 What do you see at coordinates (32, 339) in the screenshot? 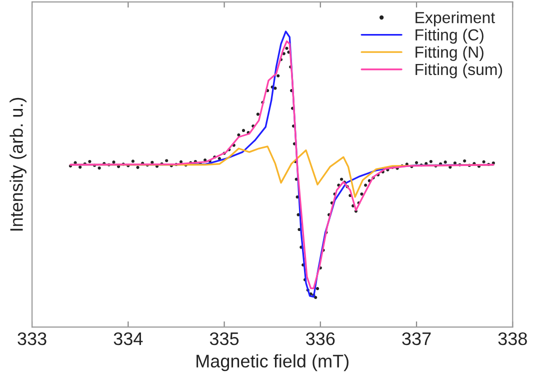
I see `x-tick-label: 333` at bounding box center [32, 339].